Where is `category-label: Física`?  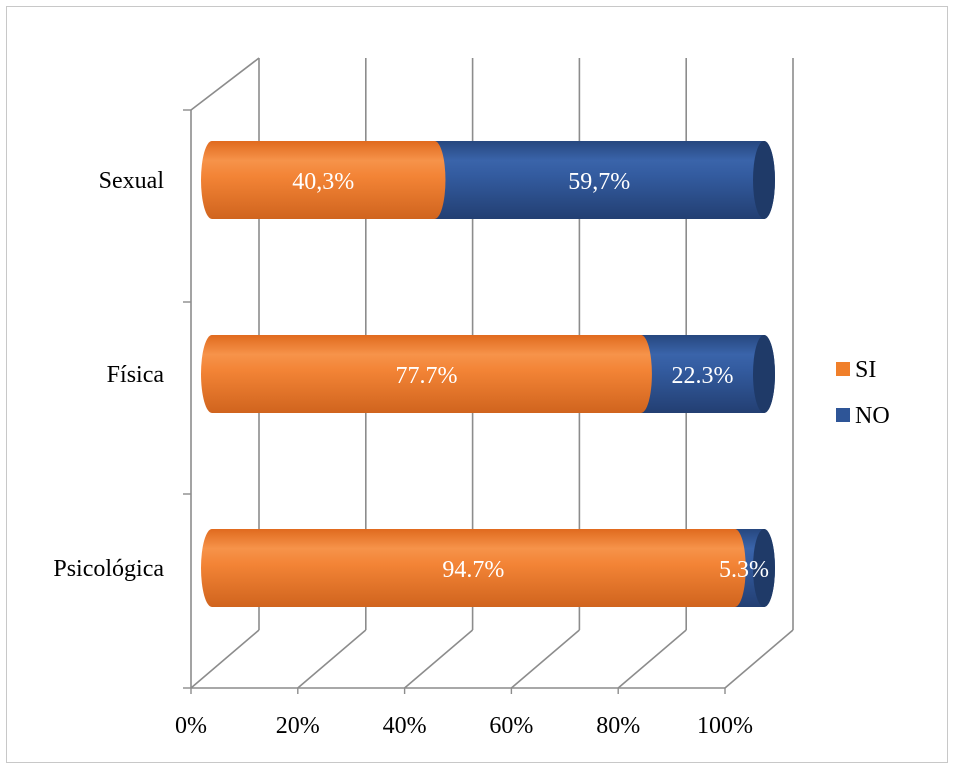
category-label: Física is located at coordinates (136, 375).